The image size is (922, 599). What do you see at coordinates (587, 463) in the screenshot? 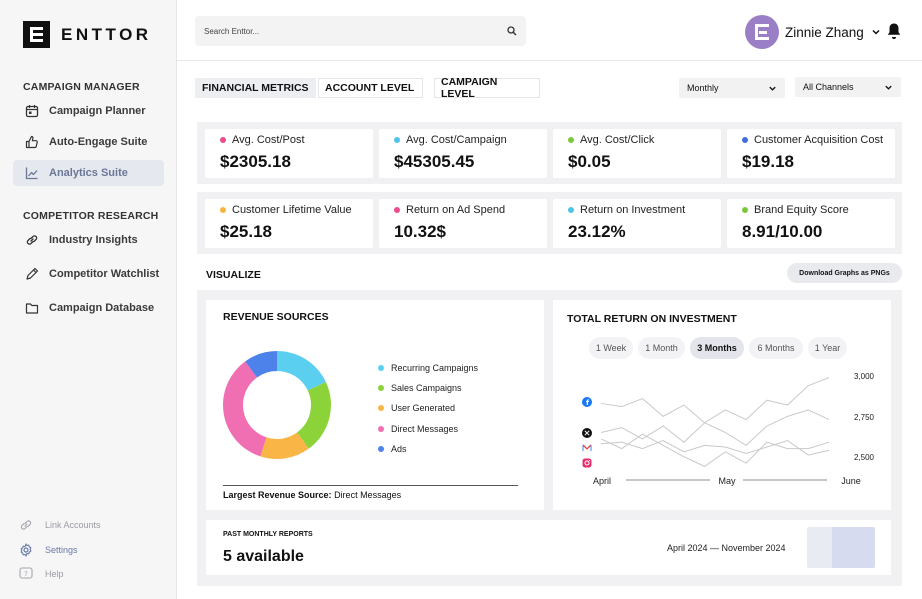
I see `instagram-icon` at bounding box center [587, 463].